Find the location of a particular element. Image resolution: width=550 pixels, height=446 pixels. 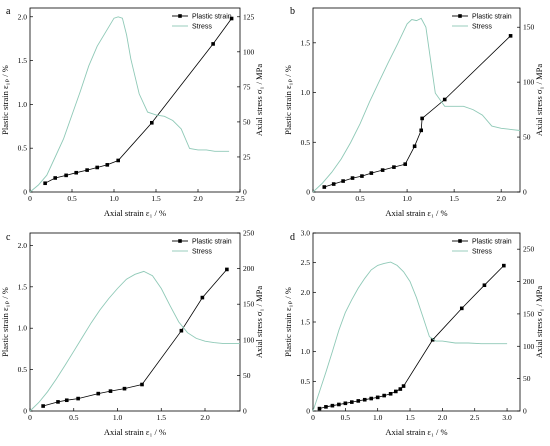

y-tick-label: 2.0 is located at coordinates (23, 245).